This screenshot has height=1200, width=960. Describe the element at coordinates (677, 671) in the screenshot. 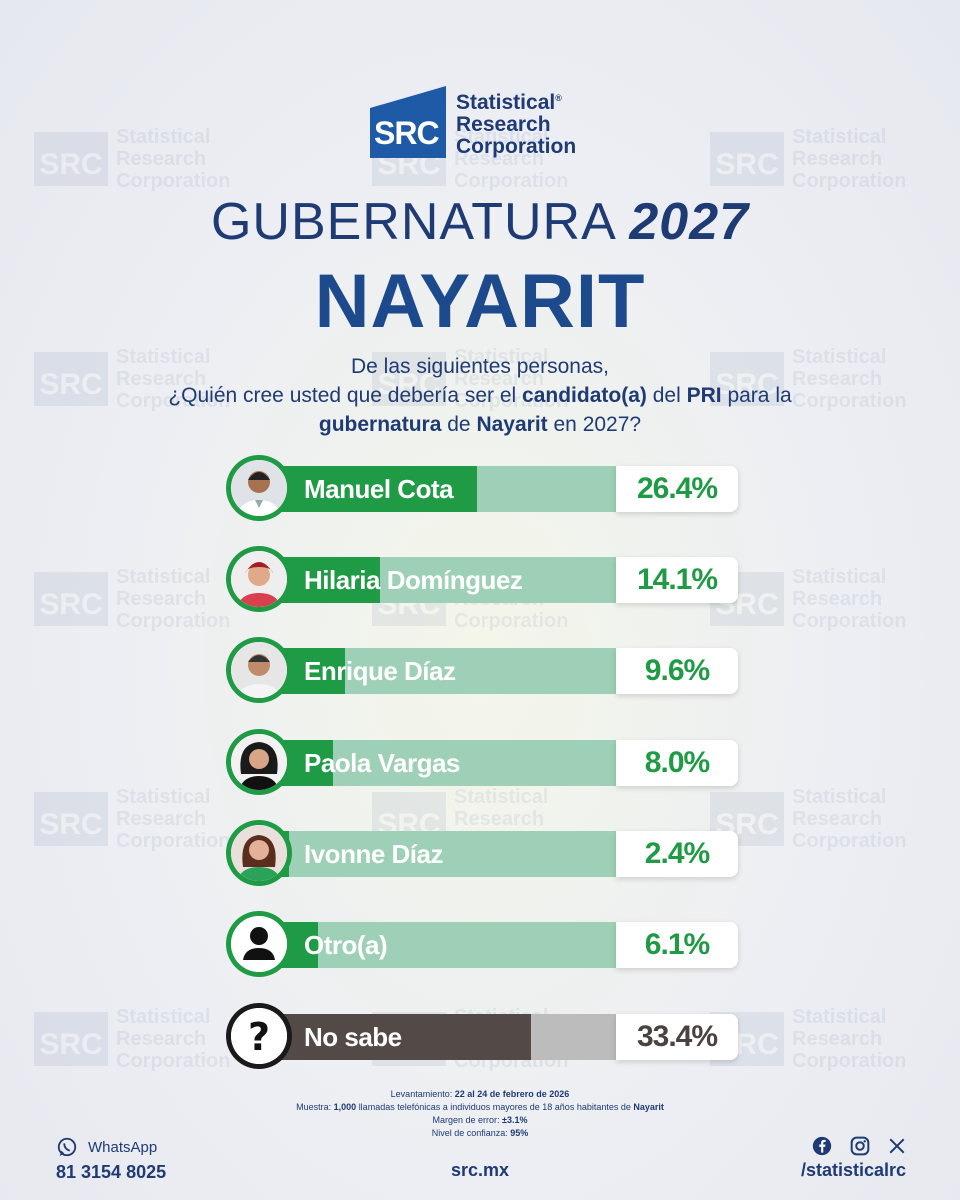

I see `value-label: 9.6%` at that location.